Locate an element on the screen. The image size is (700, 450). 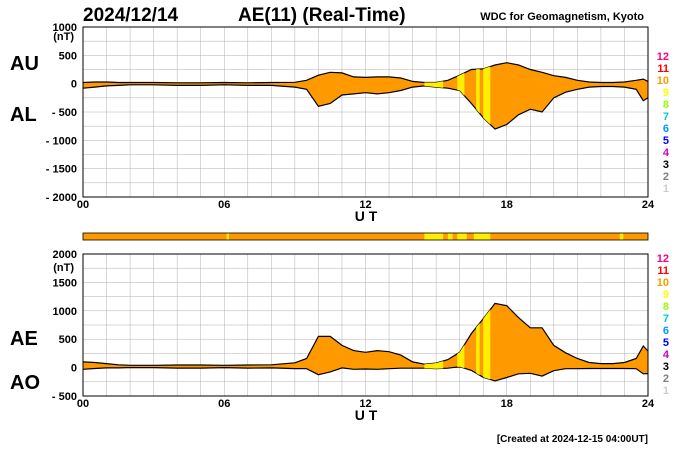
au-al-x-axis-label: U T is located at coordinates (366, 216).